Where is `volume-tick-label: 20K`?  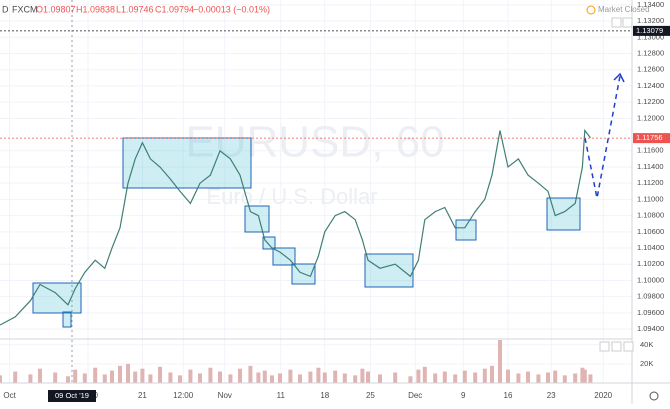
volume-tick-label: 20K is located at coordinates (646, 363).